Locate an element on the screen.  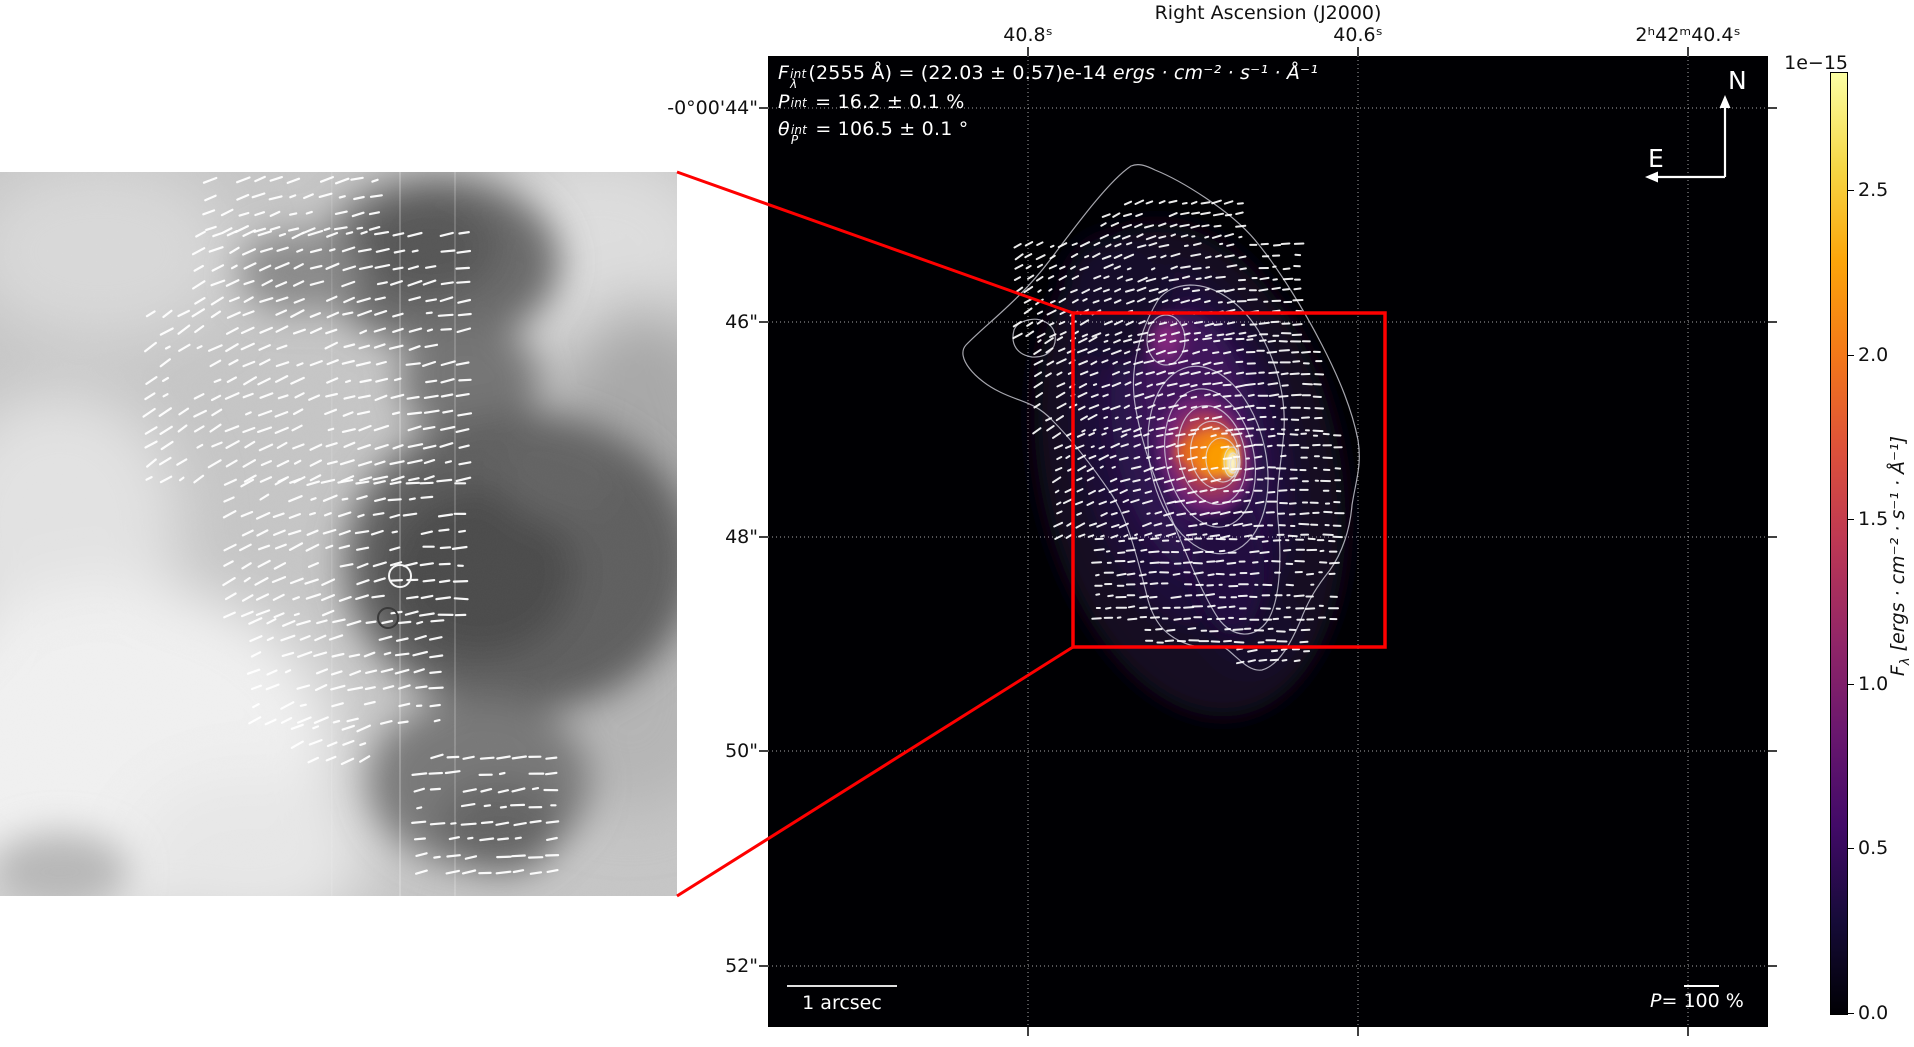
scale-bar-label: 1 arcsec is located at coordinates (842, 1003).